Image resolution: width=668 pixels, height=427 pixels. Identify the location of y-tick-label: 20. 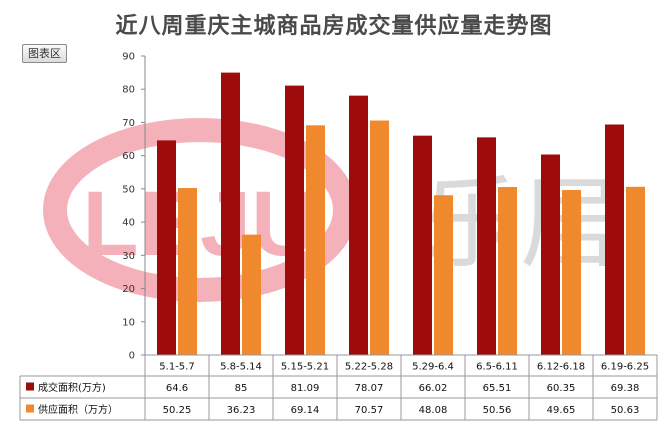
(128, 289).